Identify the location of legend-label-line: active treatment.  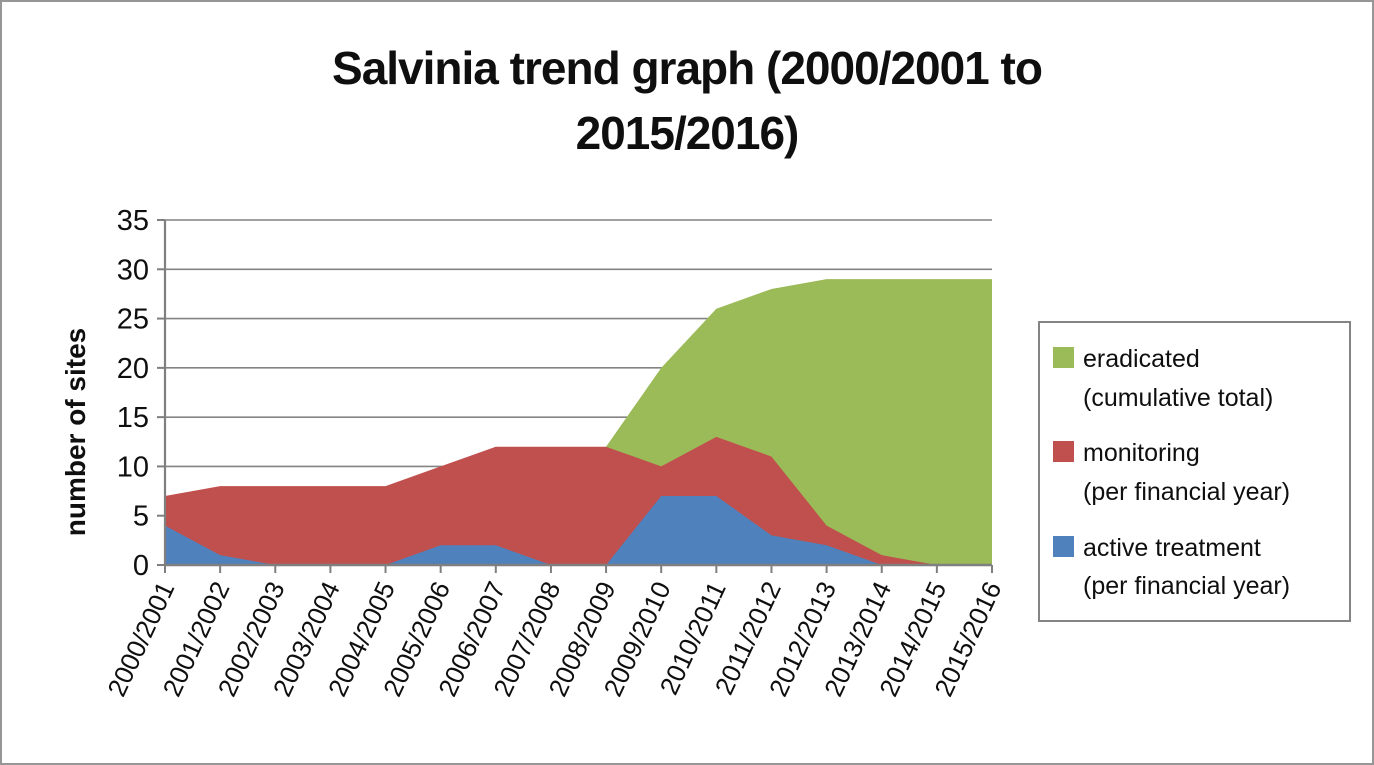
(1172, 547).